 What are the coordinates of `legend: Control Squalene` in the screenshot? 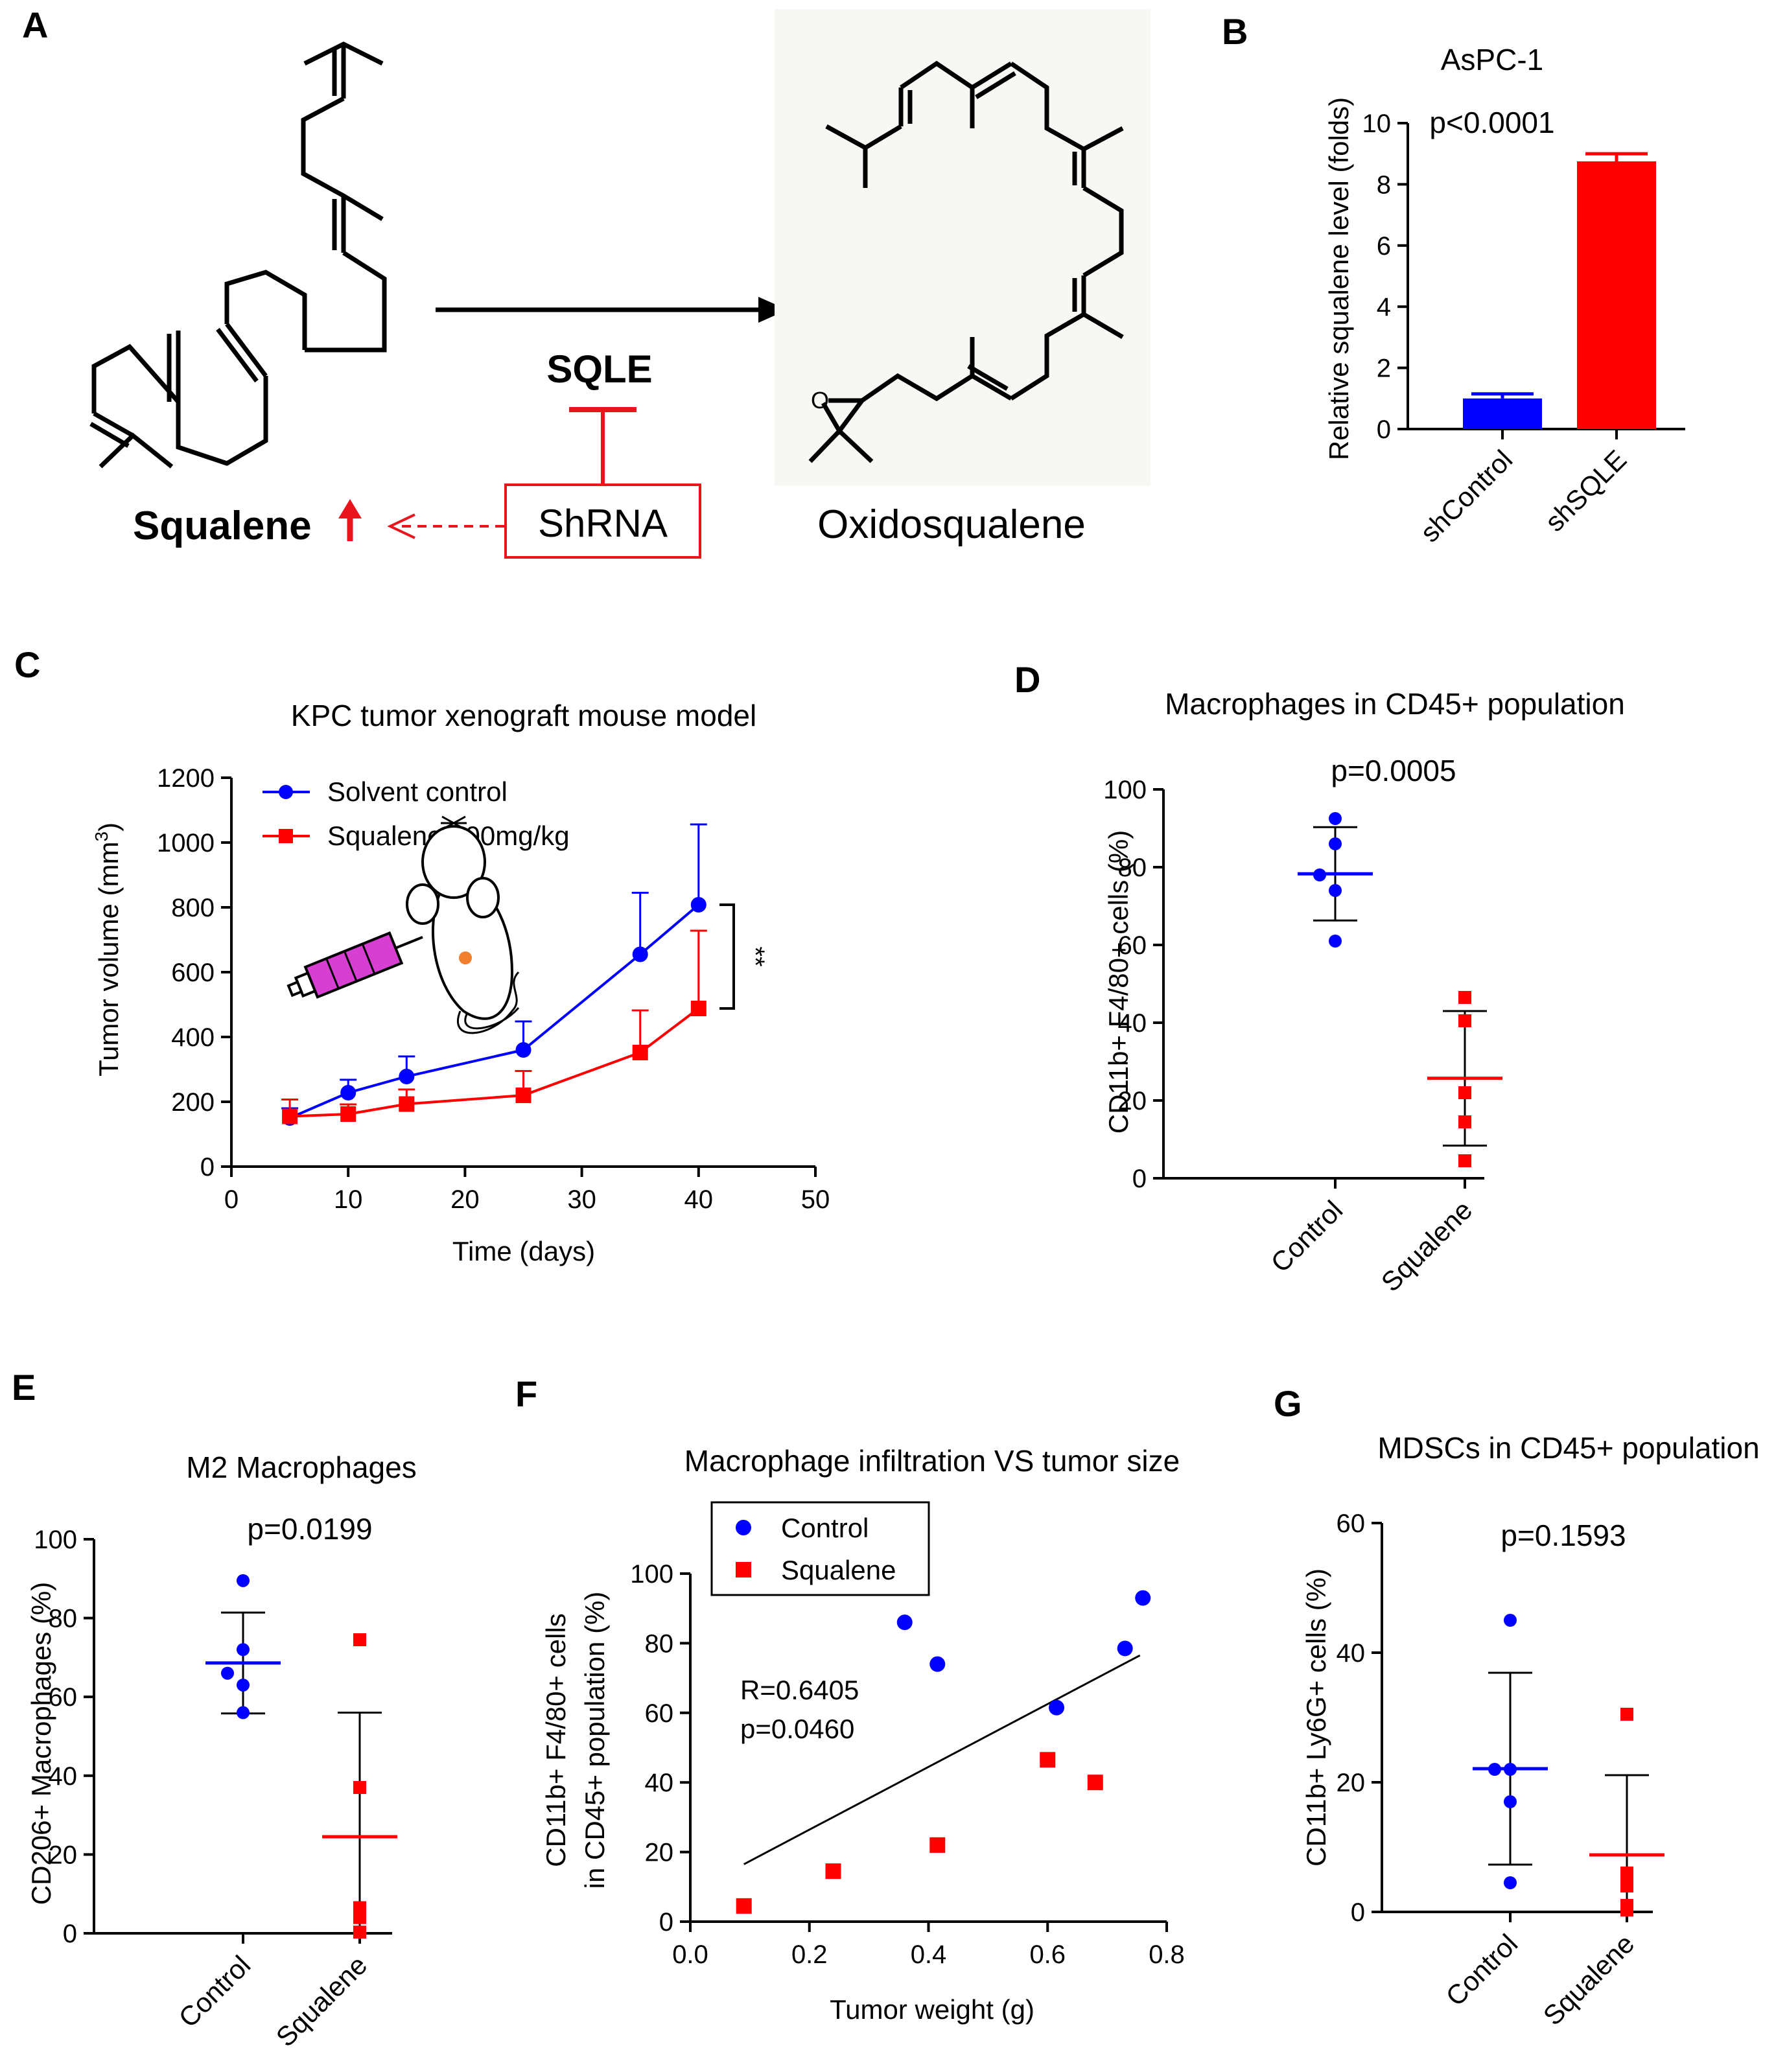 It's located at (820, 1548).